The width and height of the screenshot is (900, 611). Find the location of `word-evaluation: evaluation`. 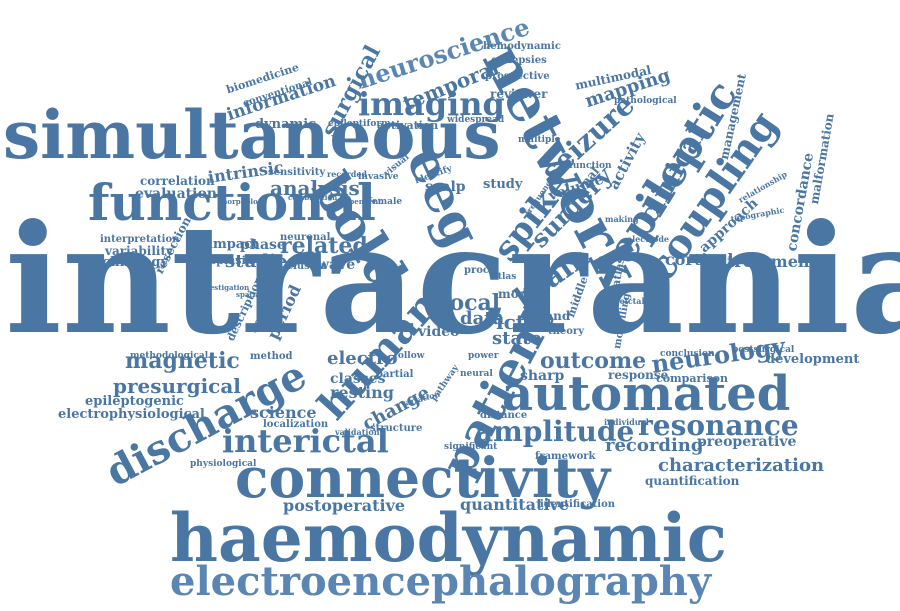

word-evaluation: evaluation is located at coordinates (176, 194).